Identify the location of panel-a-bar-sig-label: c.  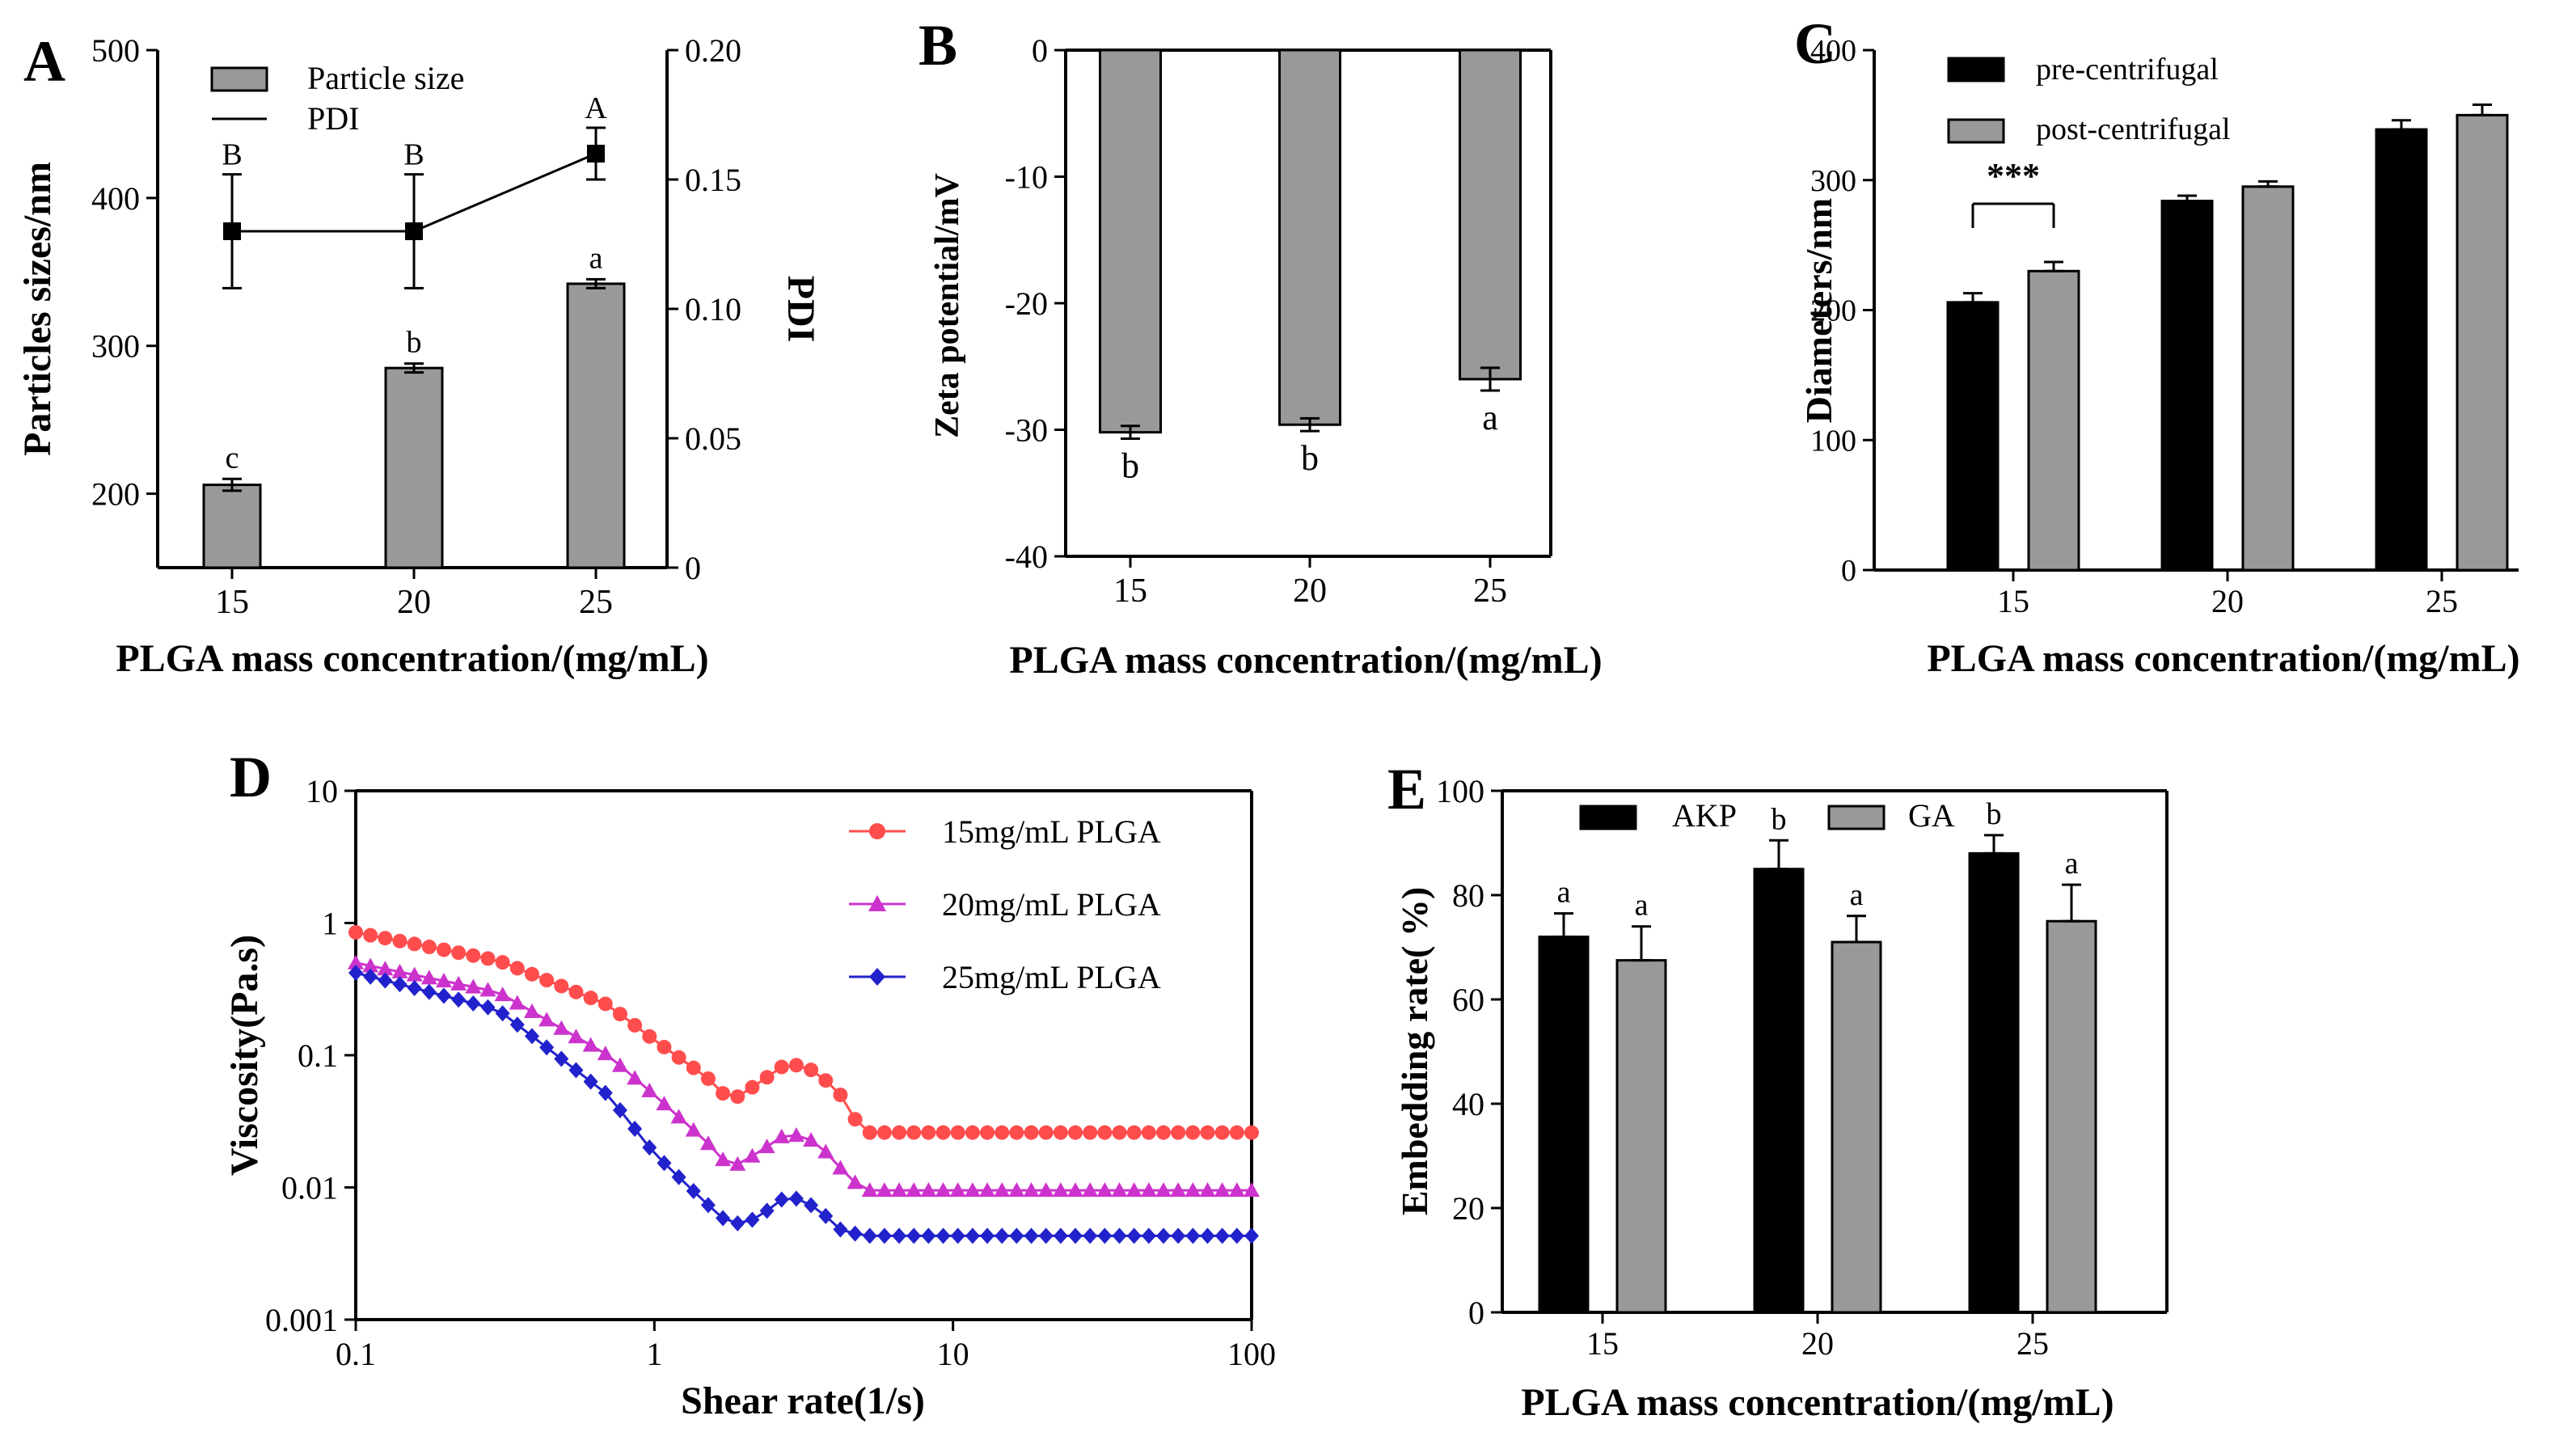
(232, 458).